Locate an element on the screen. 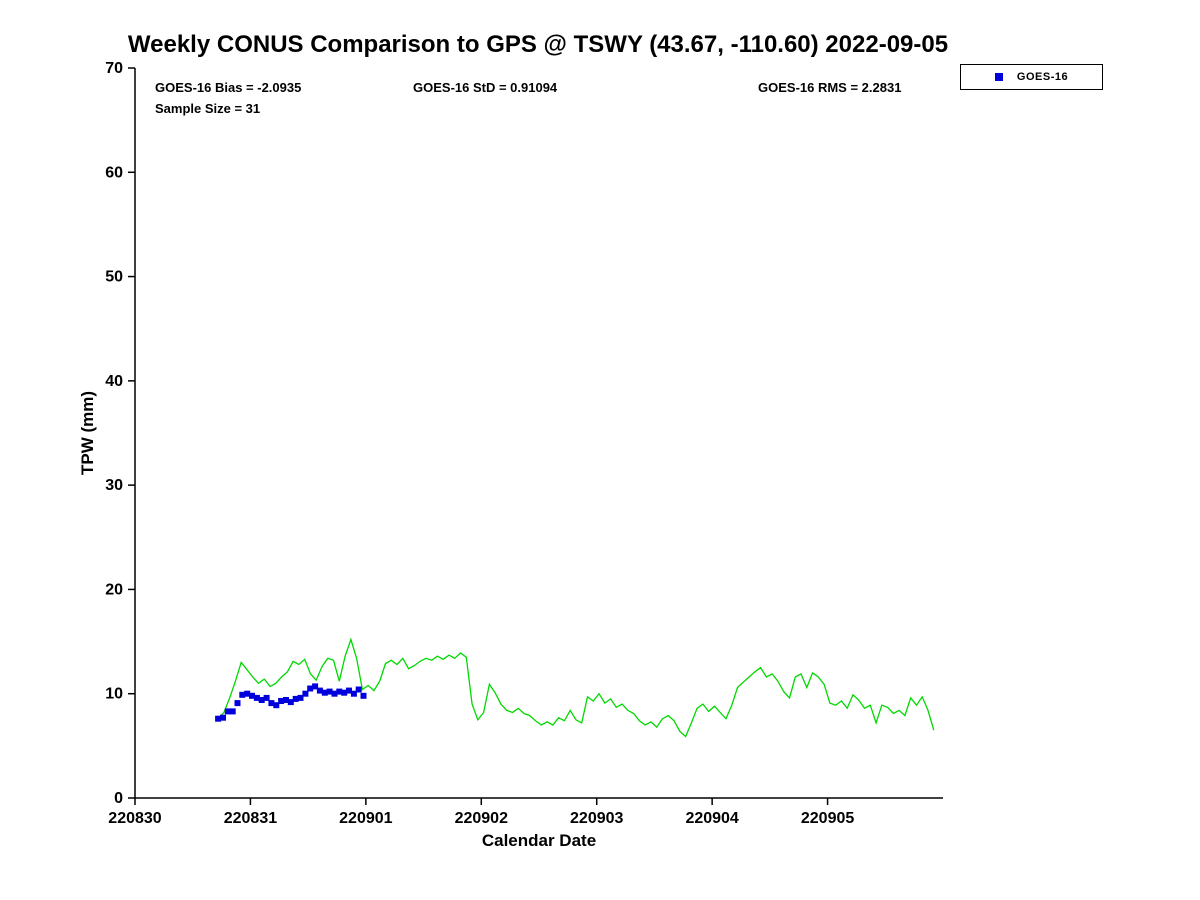 Image resolution: width=1200 pixels, height=900 pixels. legend: GOES-16 is located at coordinates (1031, 77).